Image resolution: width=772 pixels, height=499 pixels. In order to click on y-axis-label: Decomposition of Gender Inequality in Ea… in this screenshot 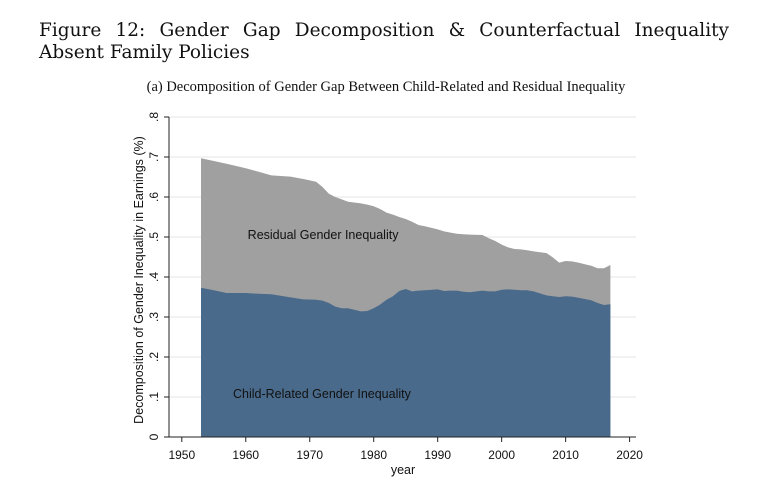, I will do `click(139, 280)`.